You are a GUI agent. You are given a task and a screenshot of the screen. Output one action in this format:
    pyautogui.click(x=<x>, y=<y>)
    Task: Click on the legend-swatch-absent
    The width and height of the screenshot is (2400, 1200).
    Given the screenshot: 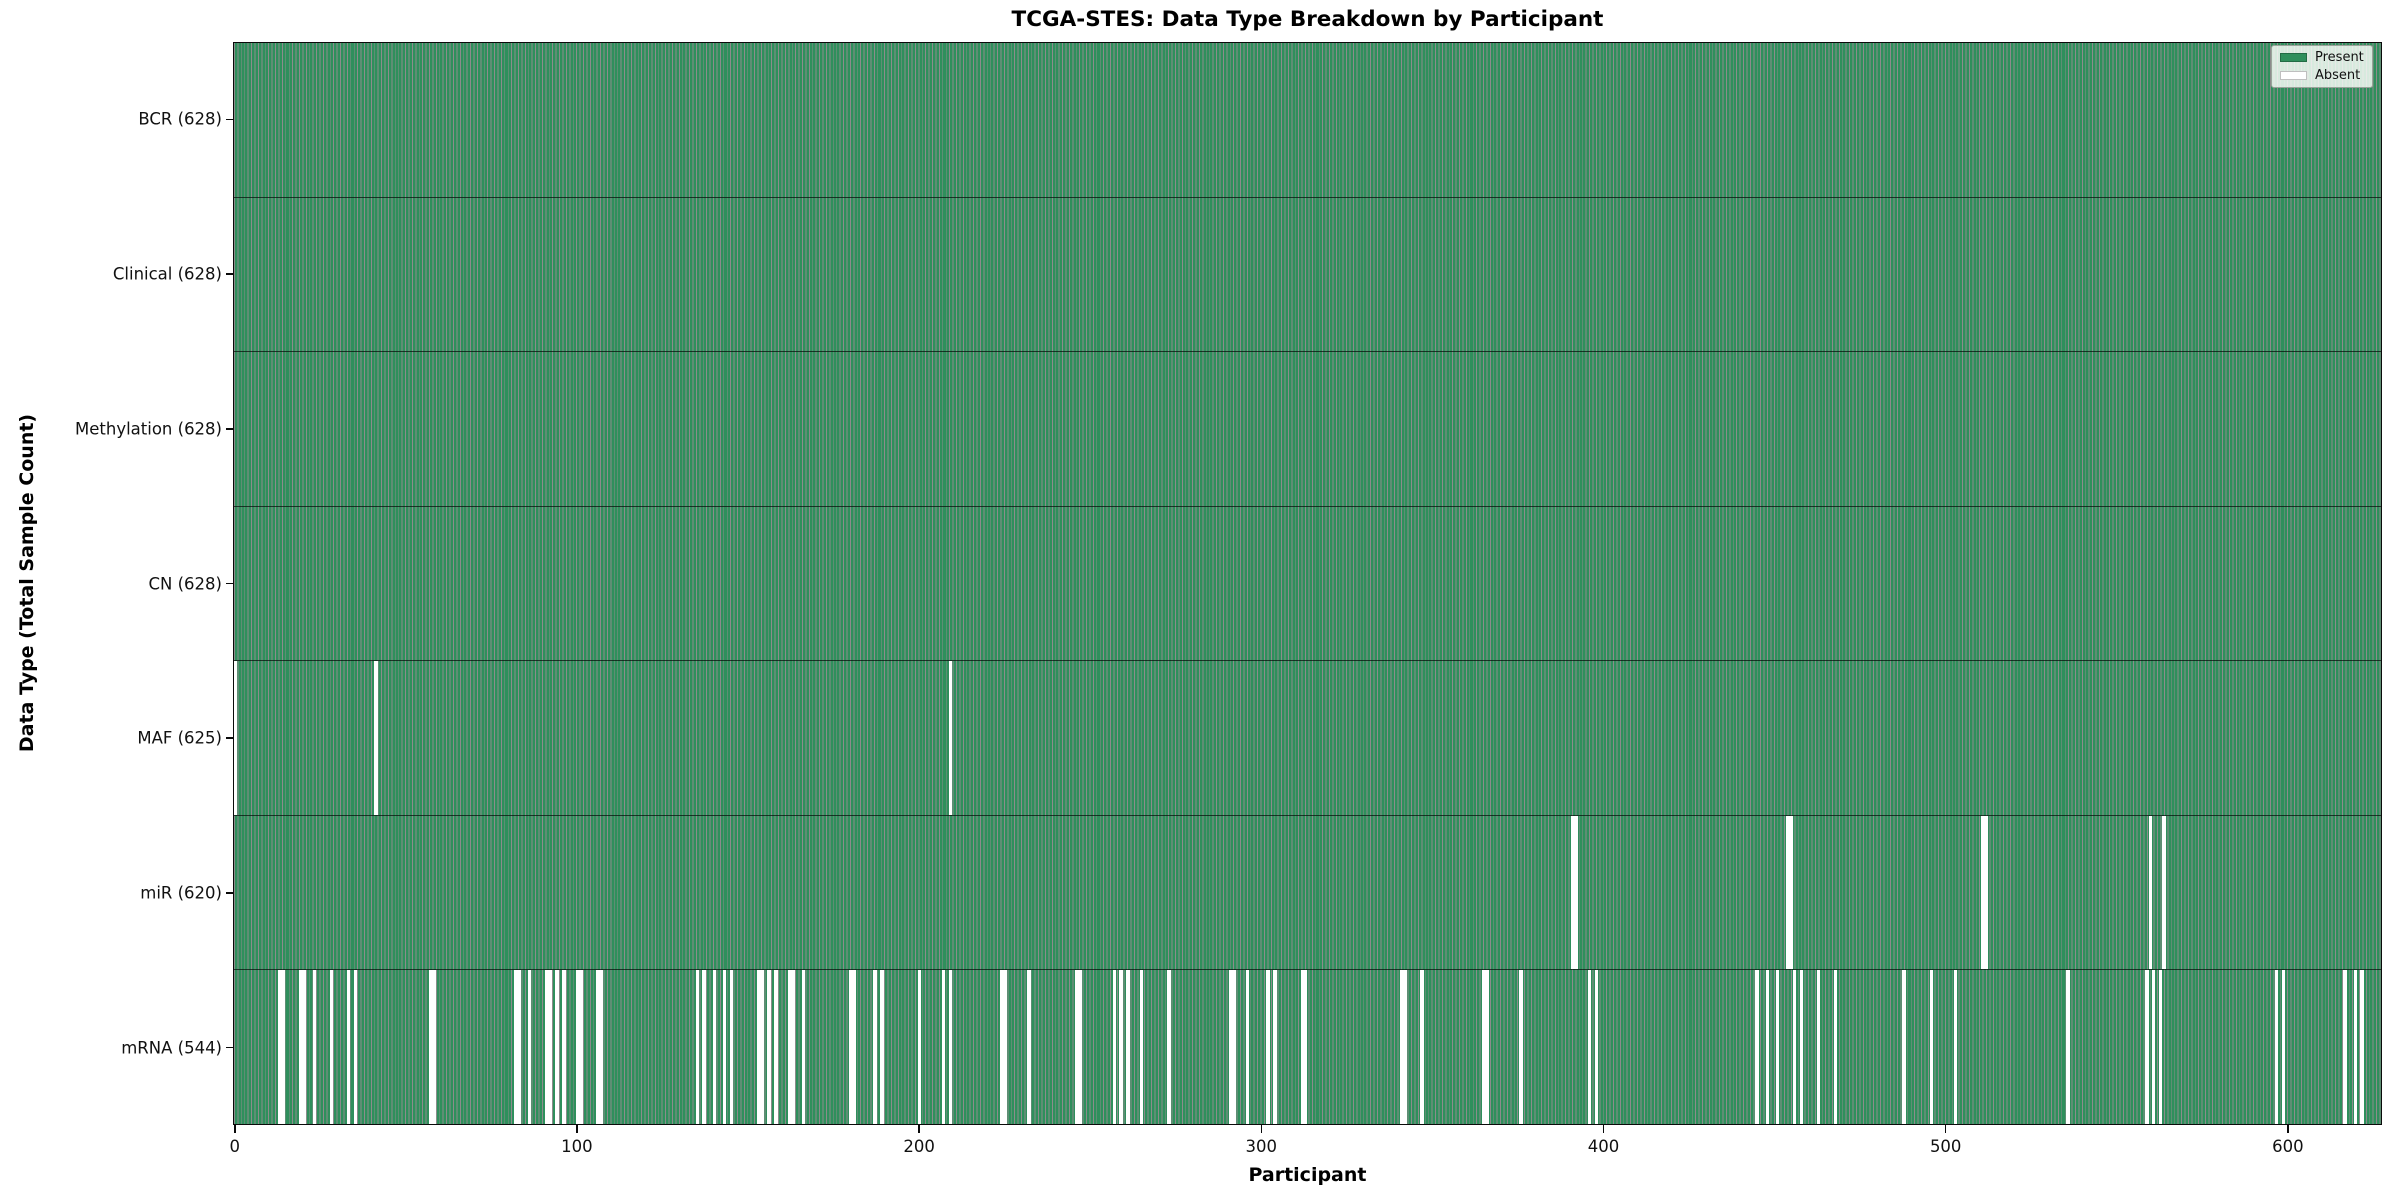 What is the action you would take?
    pyautogui.click(x=2293, y=75)
    